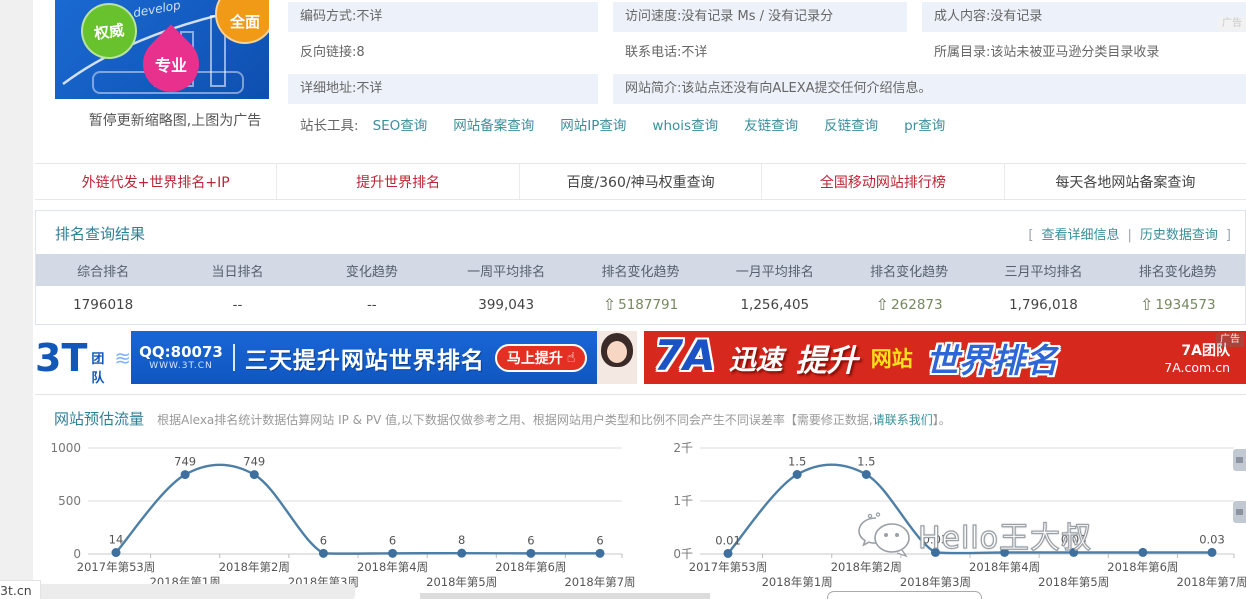 The image size is (1246, 599). I want to click on x-axis-label: 2017年第53周, so click(116, 567).